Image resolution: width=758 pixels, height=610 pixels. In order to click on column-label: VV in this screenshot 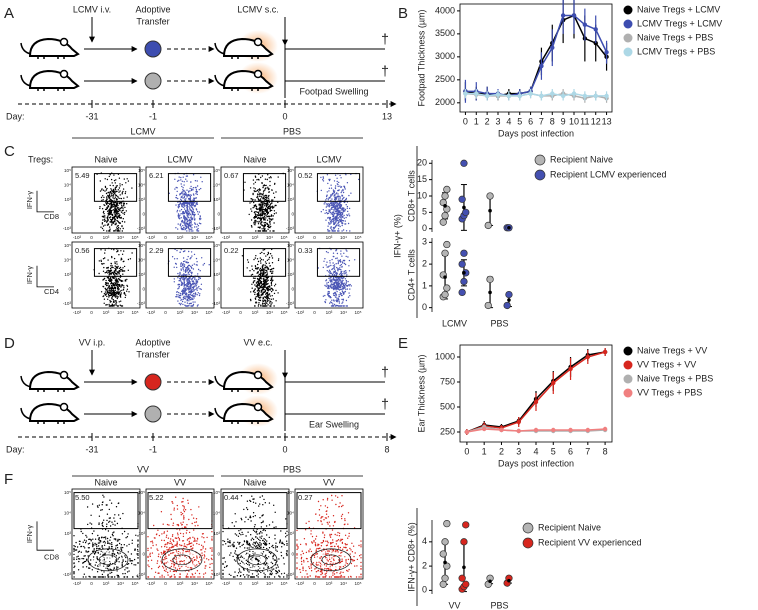, I will do `click(180, 482)`.